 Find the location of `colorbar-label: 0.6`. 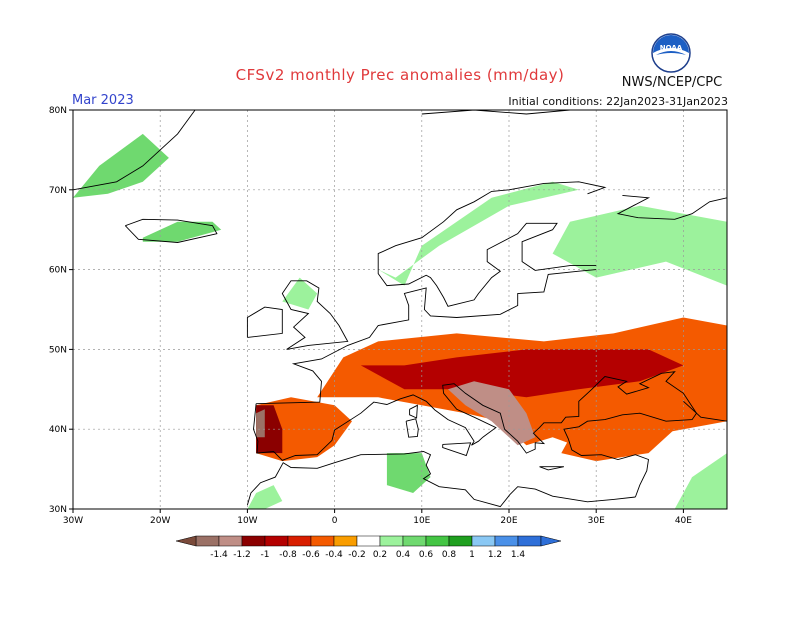

colorbar-label: 0.6 is located at coordinates (426, 555).